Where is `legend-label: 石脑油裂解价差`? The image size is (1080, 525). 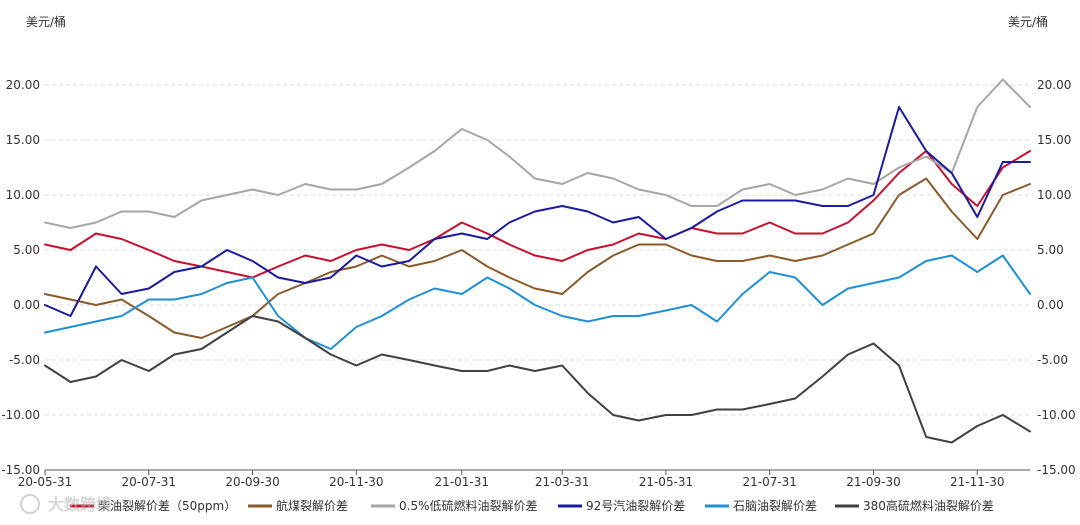 legend-label: 石脑油裂解价差 is located at coordinates (775, 506).